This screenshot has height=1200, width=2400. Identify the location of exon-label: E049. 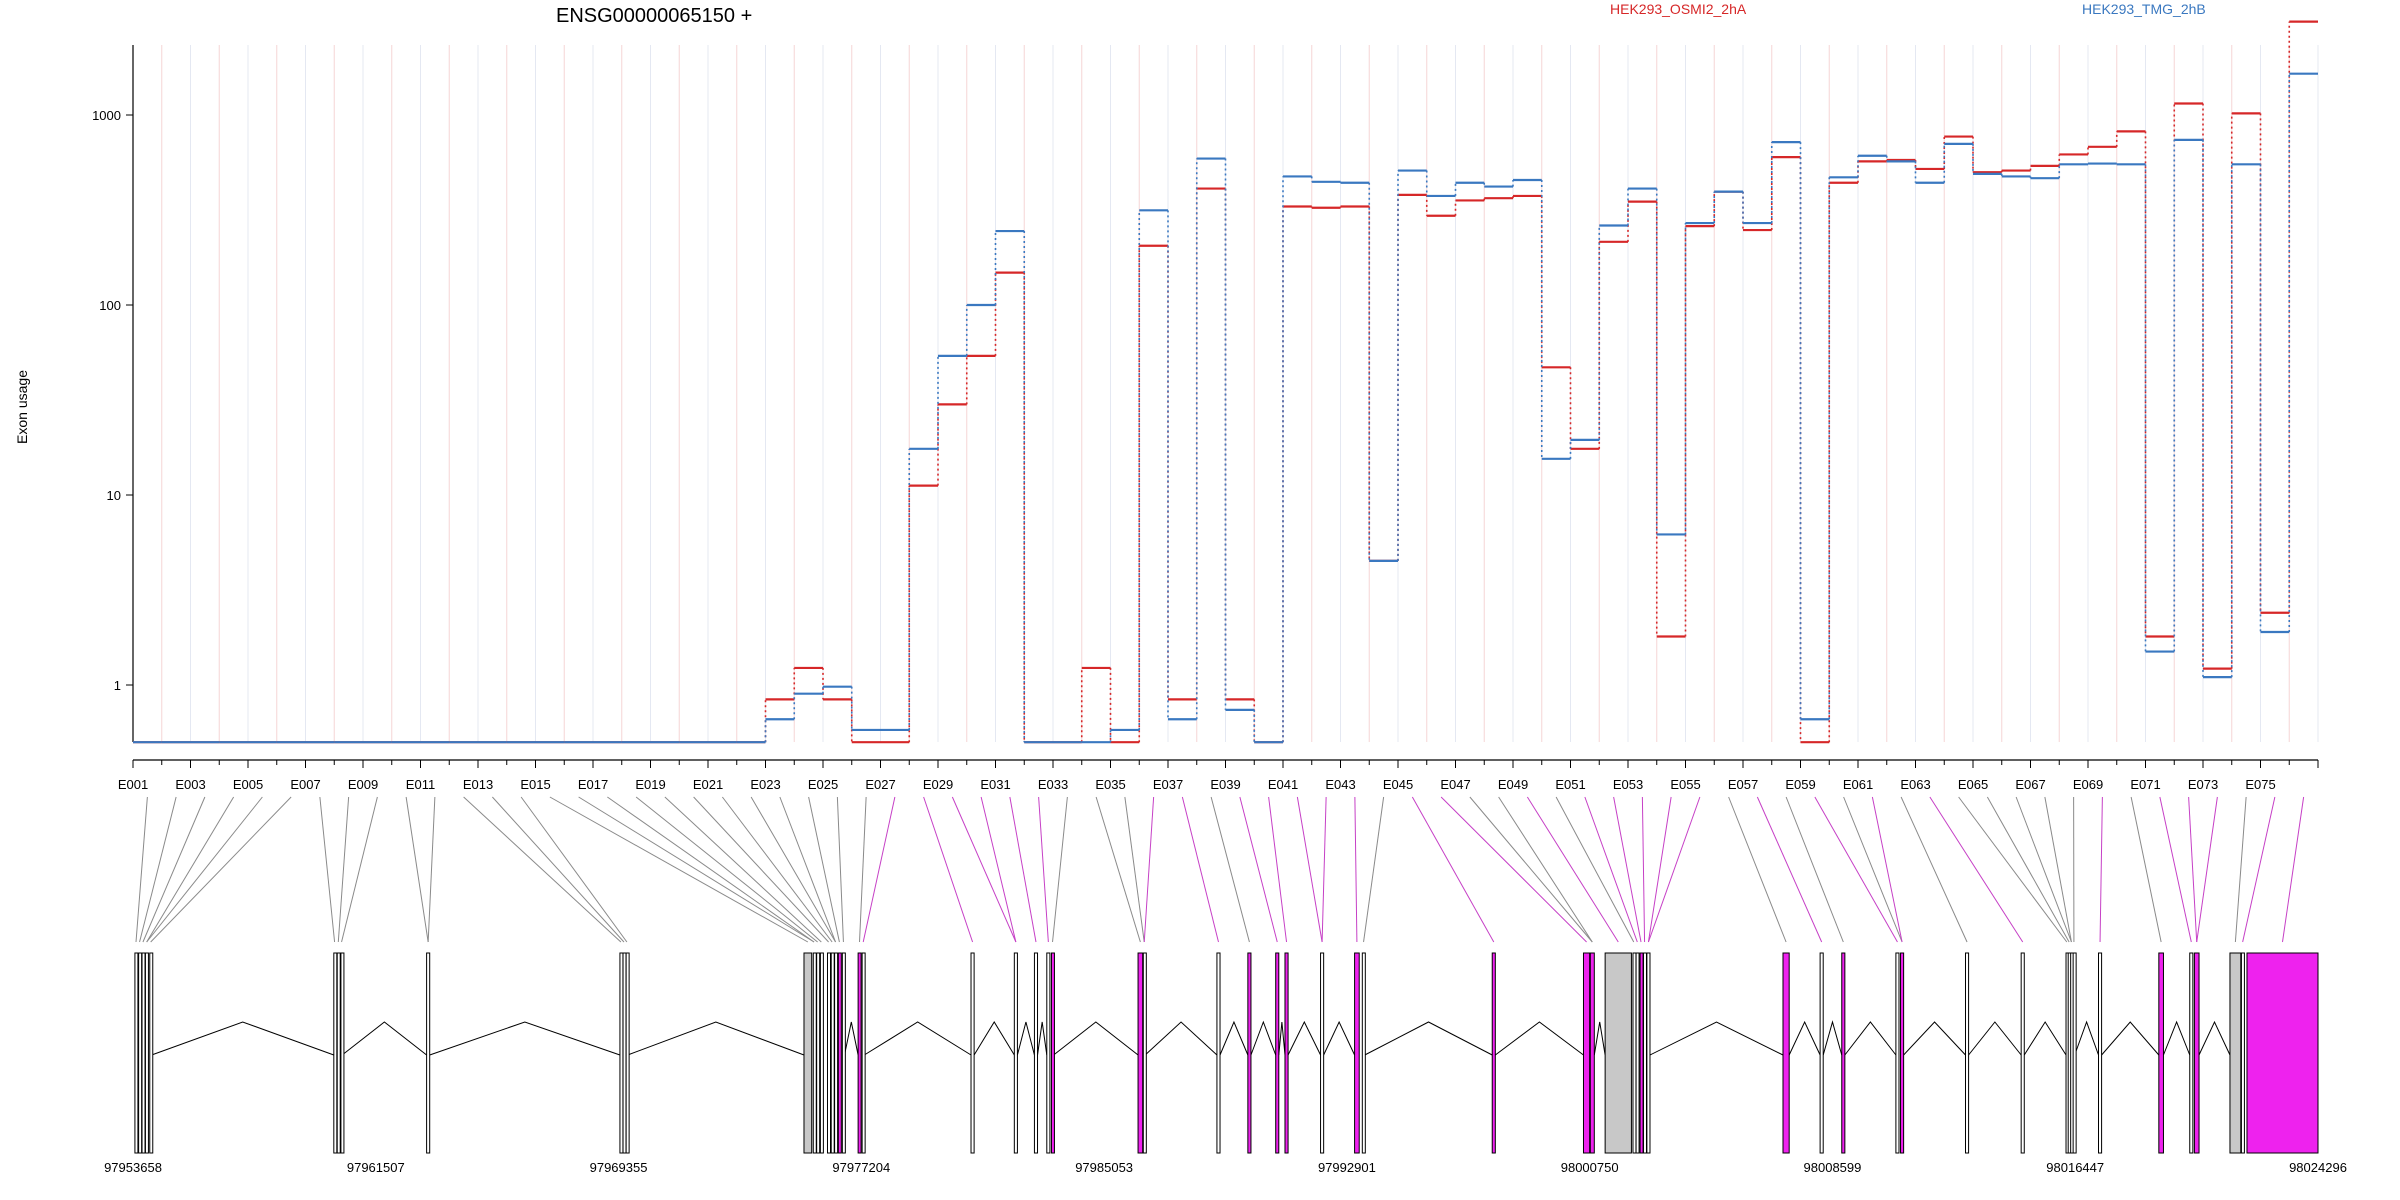
(1513, 784).